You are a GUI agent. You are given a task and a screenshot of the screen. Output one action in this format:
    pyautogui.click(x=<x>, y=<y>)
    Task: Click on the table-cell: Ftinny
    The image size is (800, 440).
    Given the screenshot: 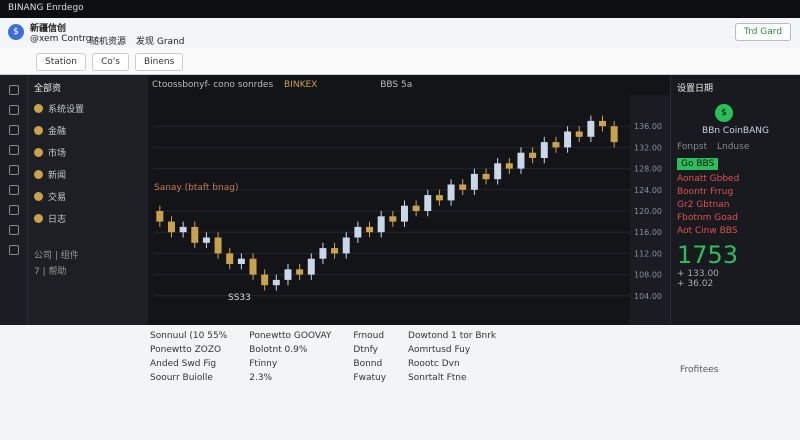 What is the action you would take?
    pyautogui.click(x=263, y=364)
    